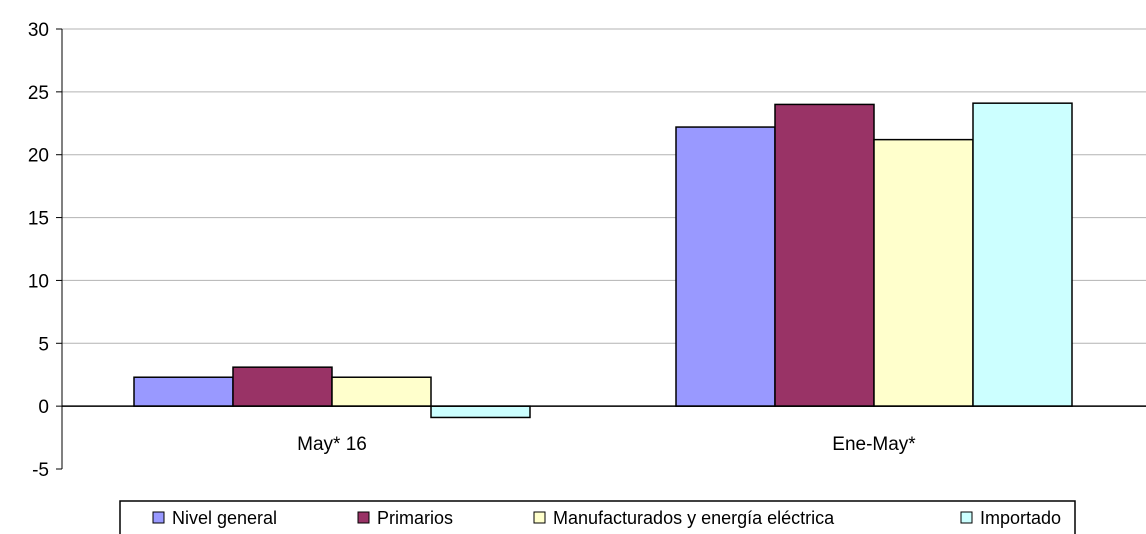 This screenshot has height=534, width=1146. Describe the element at coordinates (43, 407) in the screenshot. I see `y-tick-label: 0` at that location.